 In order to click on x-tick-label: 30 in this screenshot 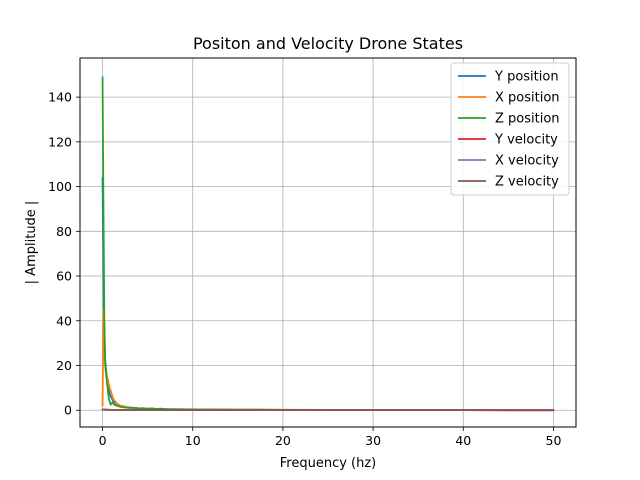, I will do `click(373, 440)`.